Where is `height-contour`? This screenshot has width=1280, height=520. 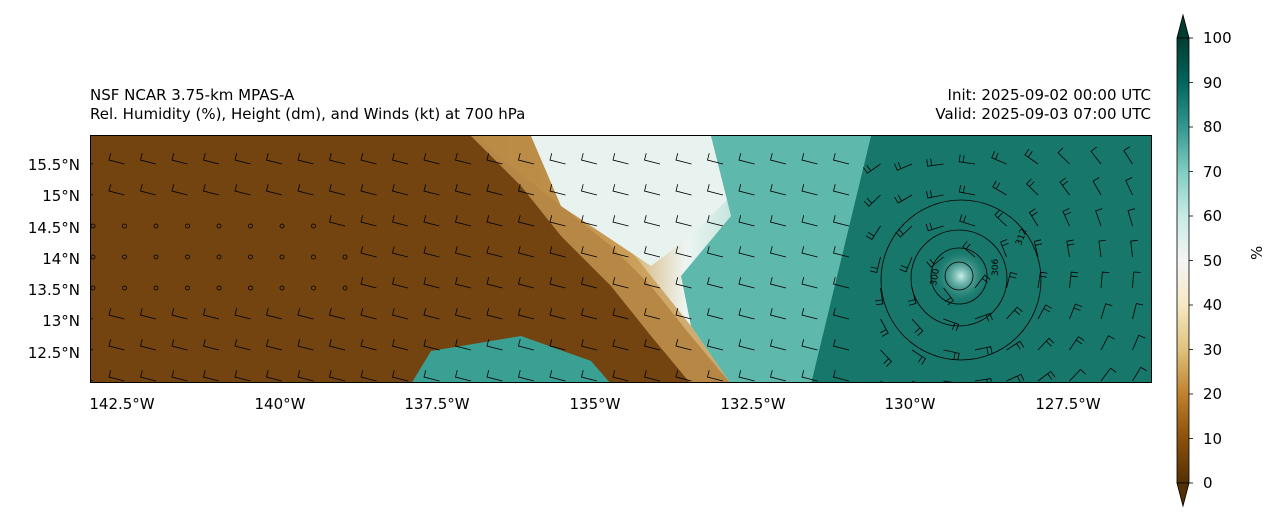
height-contour is located at coordinates (961, 280).